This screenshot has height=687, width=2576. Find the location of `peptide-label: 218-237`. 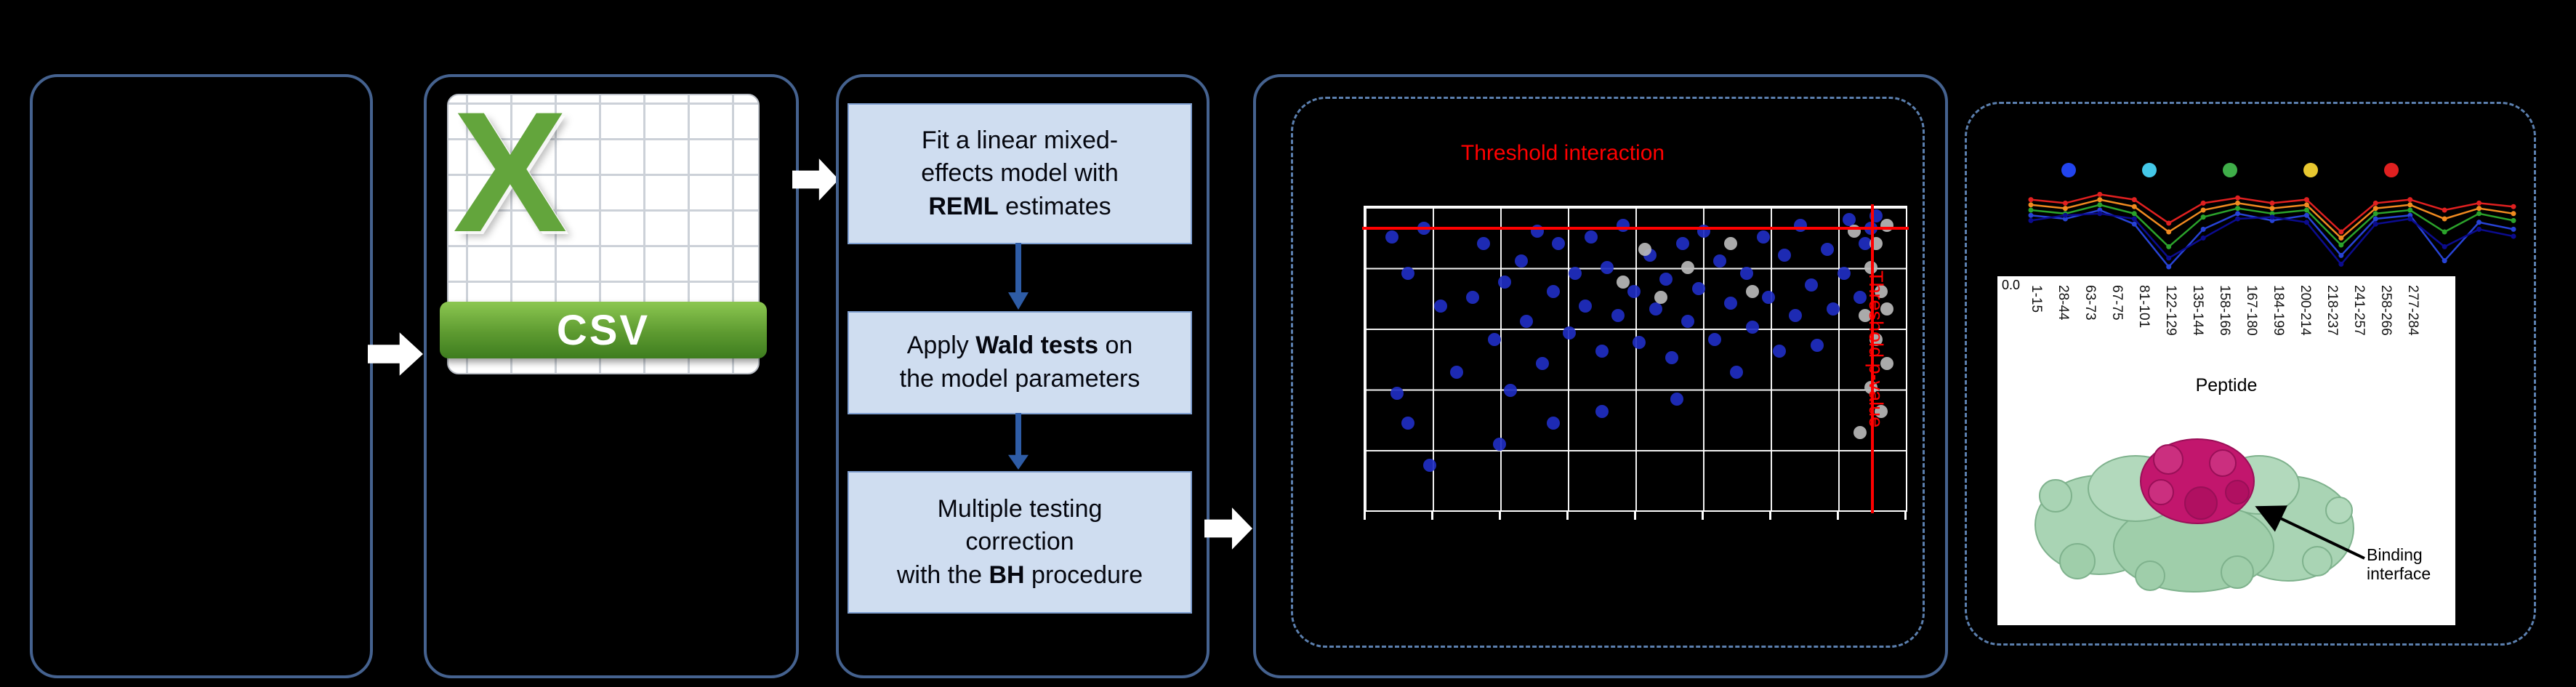

peptide-label: 218-237 is located at coordinates (2332, 310).